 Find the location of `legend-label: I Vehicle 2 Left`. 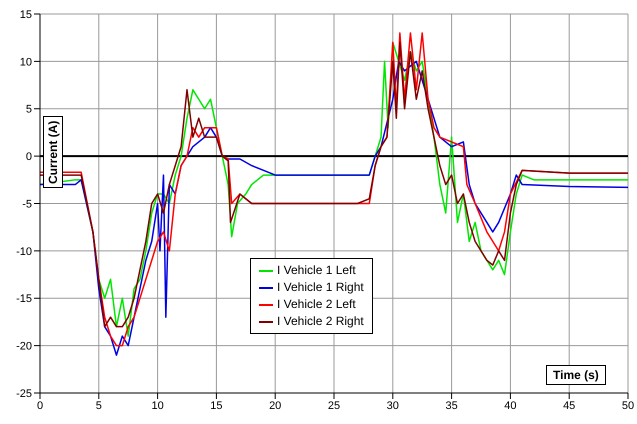

legend-label: I Vehicle 2 Left is located at coordinates (316, 304).